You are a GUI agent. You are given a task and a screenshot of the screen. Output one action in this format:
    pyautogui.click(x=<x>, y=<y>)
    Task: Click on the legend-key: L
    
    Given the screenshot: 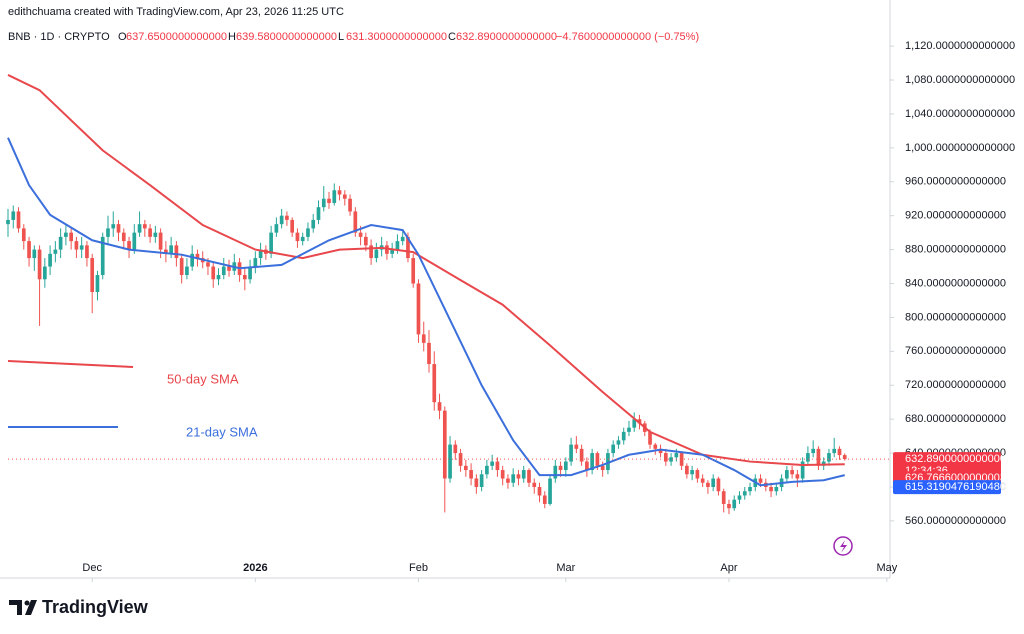 What is the action you would take?
    pyautogui.click(x=341, y=37)
    